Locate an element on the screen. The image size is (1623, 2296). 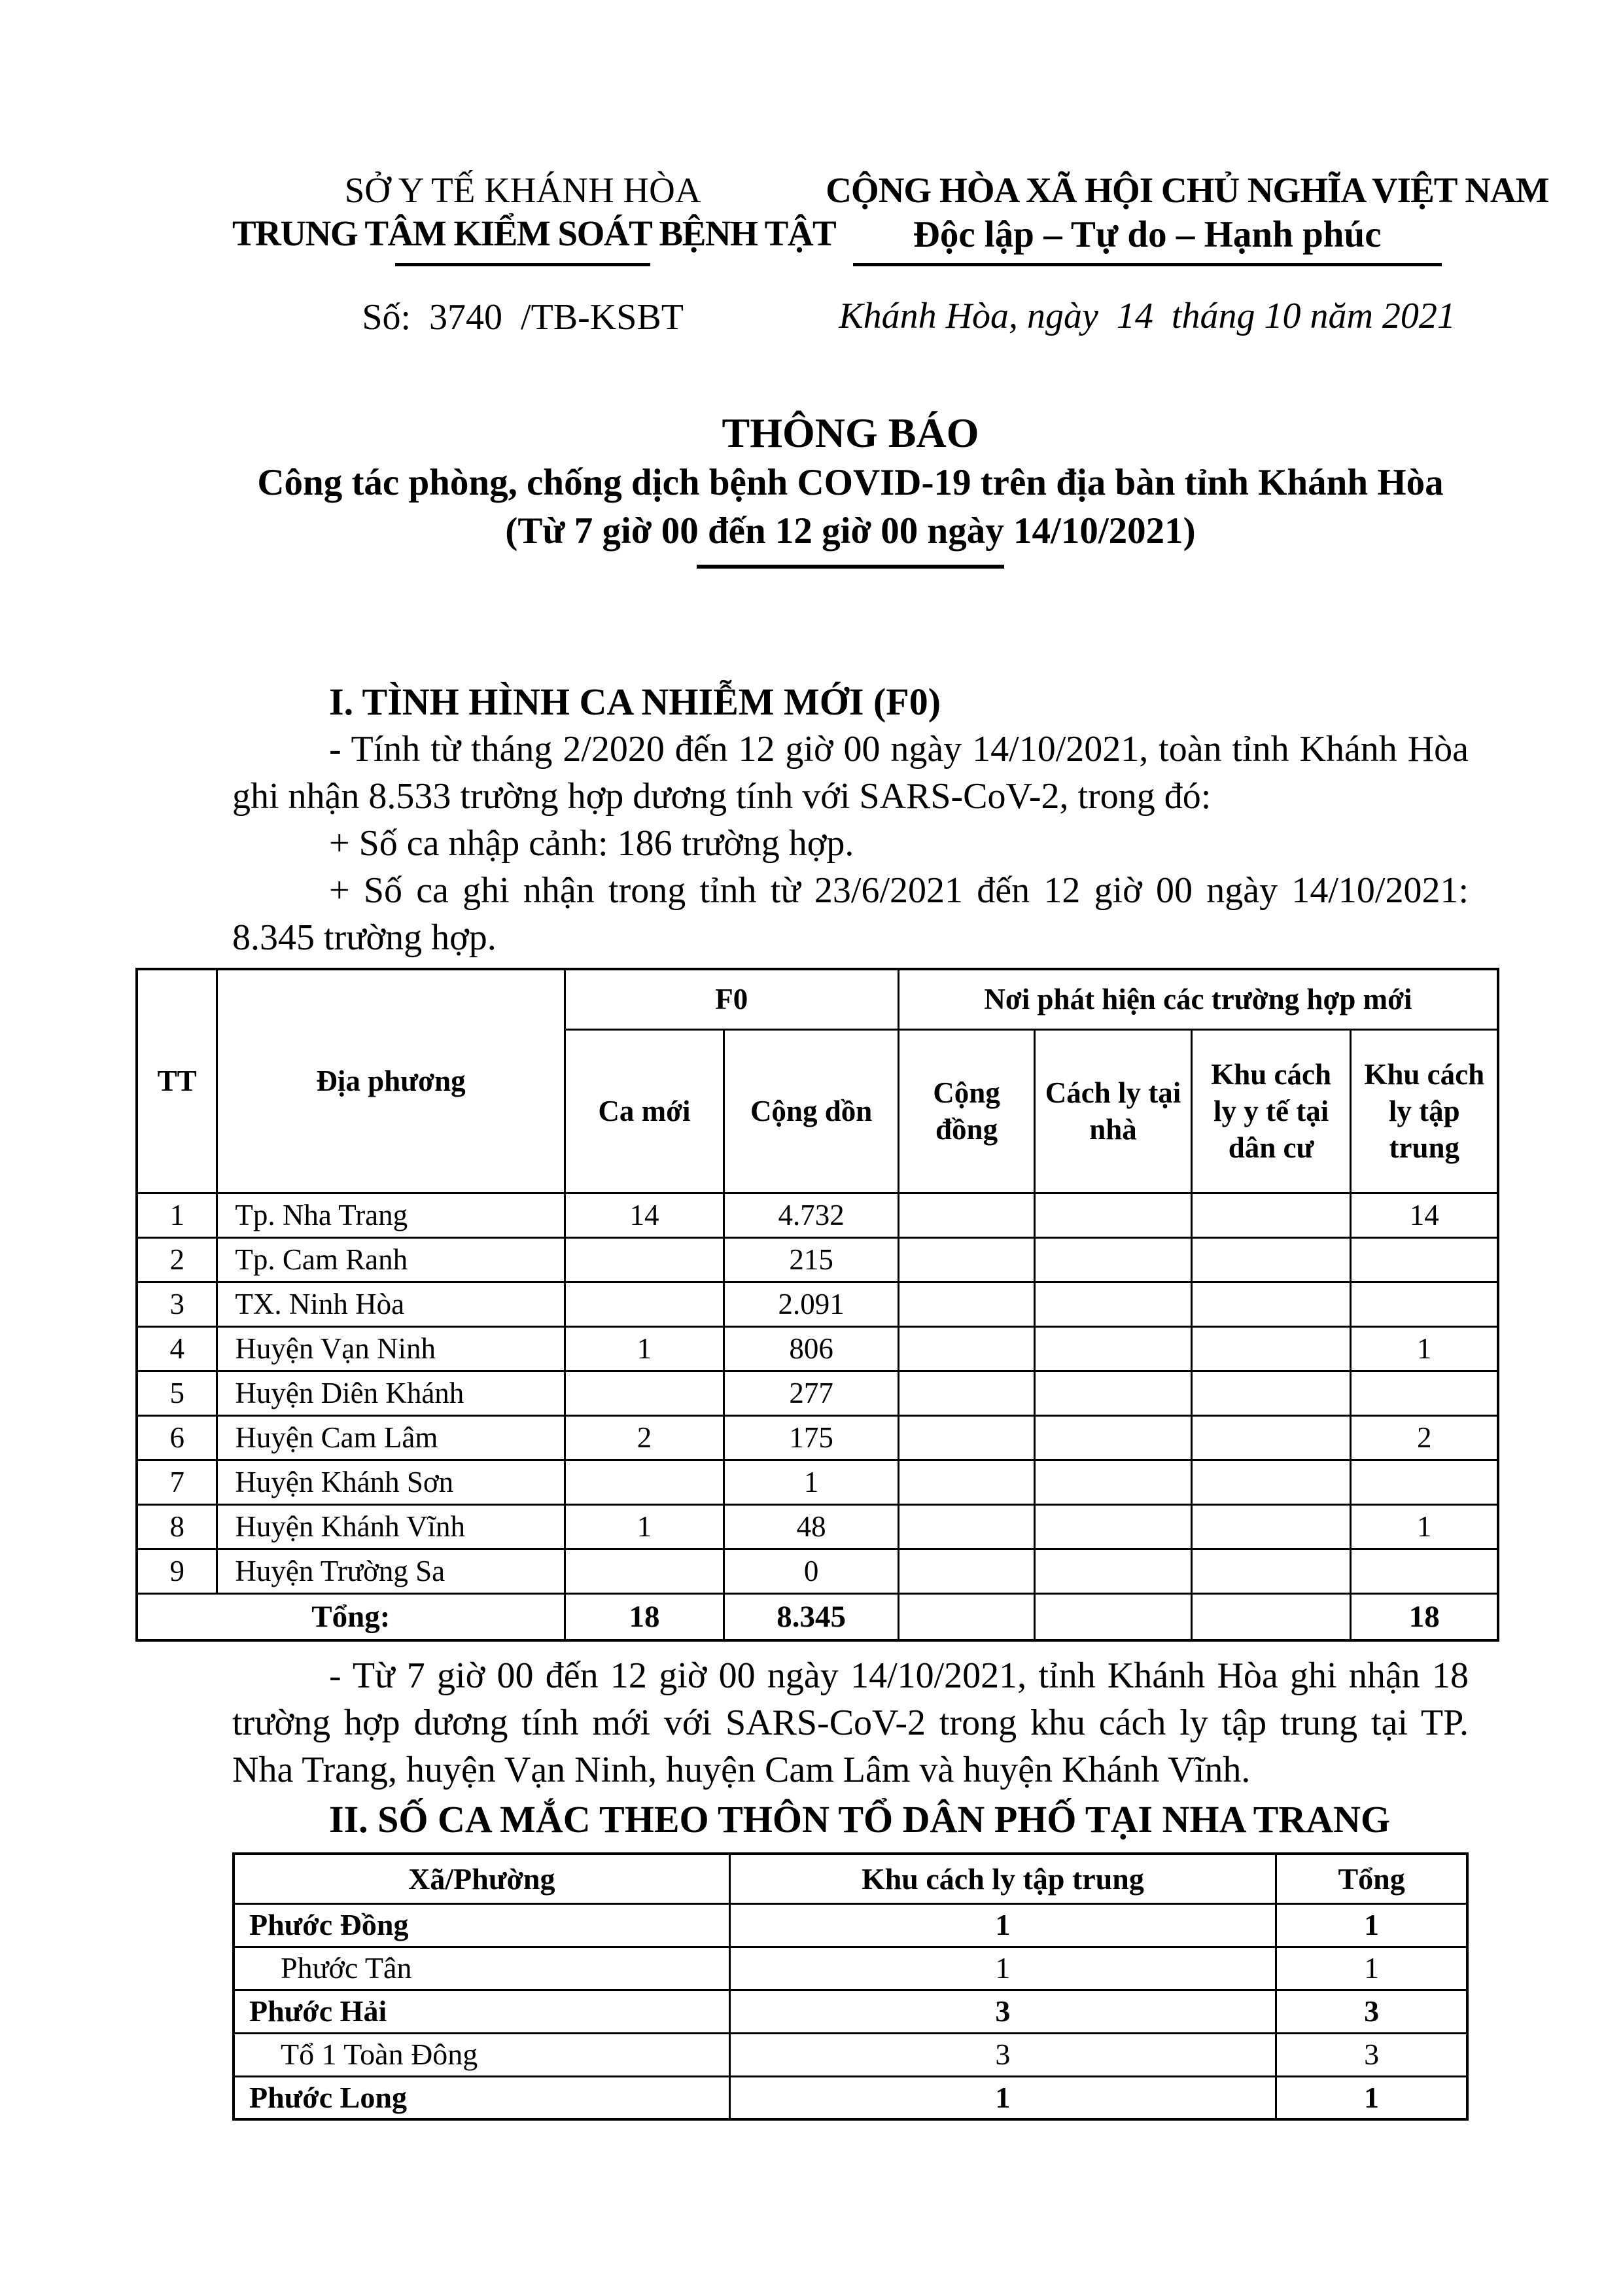
header-total: Tổng is located at coordinates (1372, 1879).